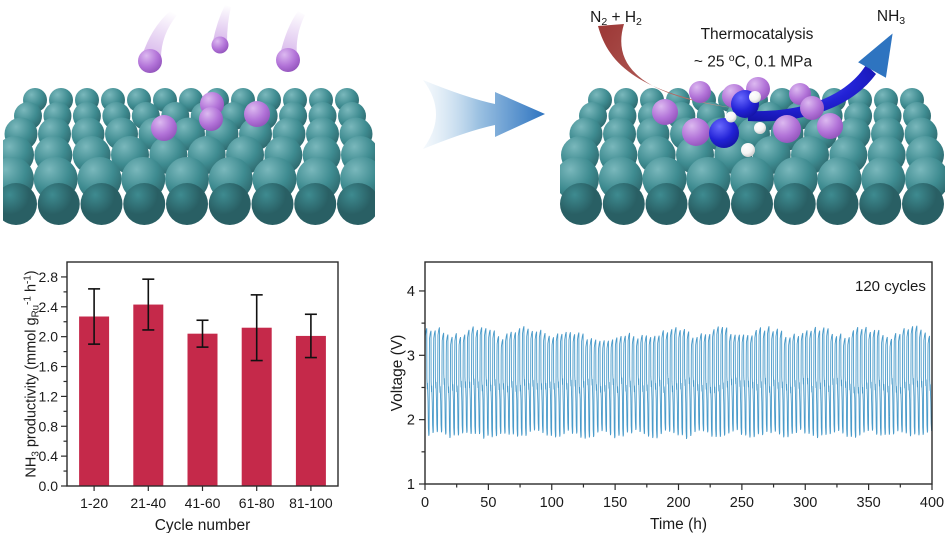  I want to click on svg-text: 41-60, so click(203, 503).